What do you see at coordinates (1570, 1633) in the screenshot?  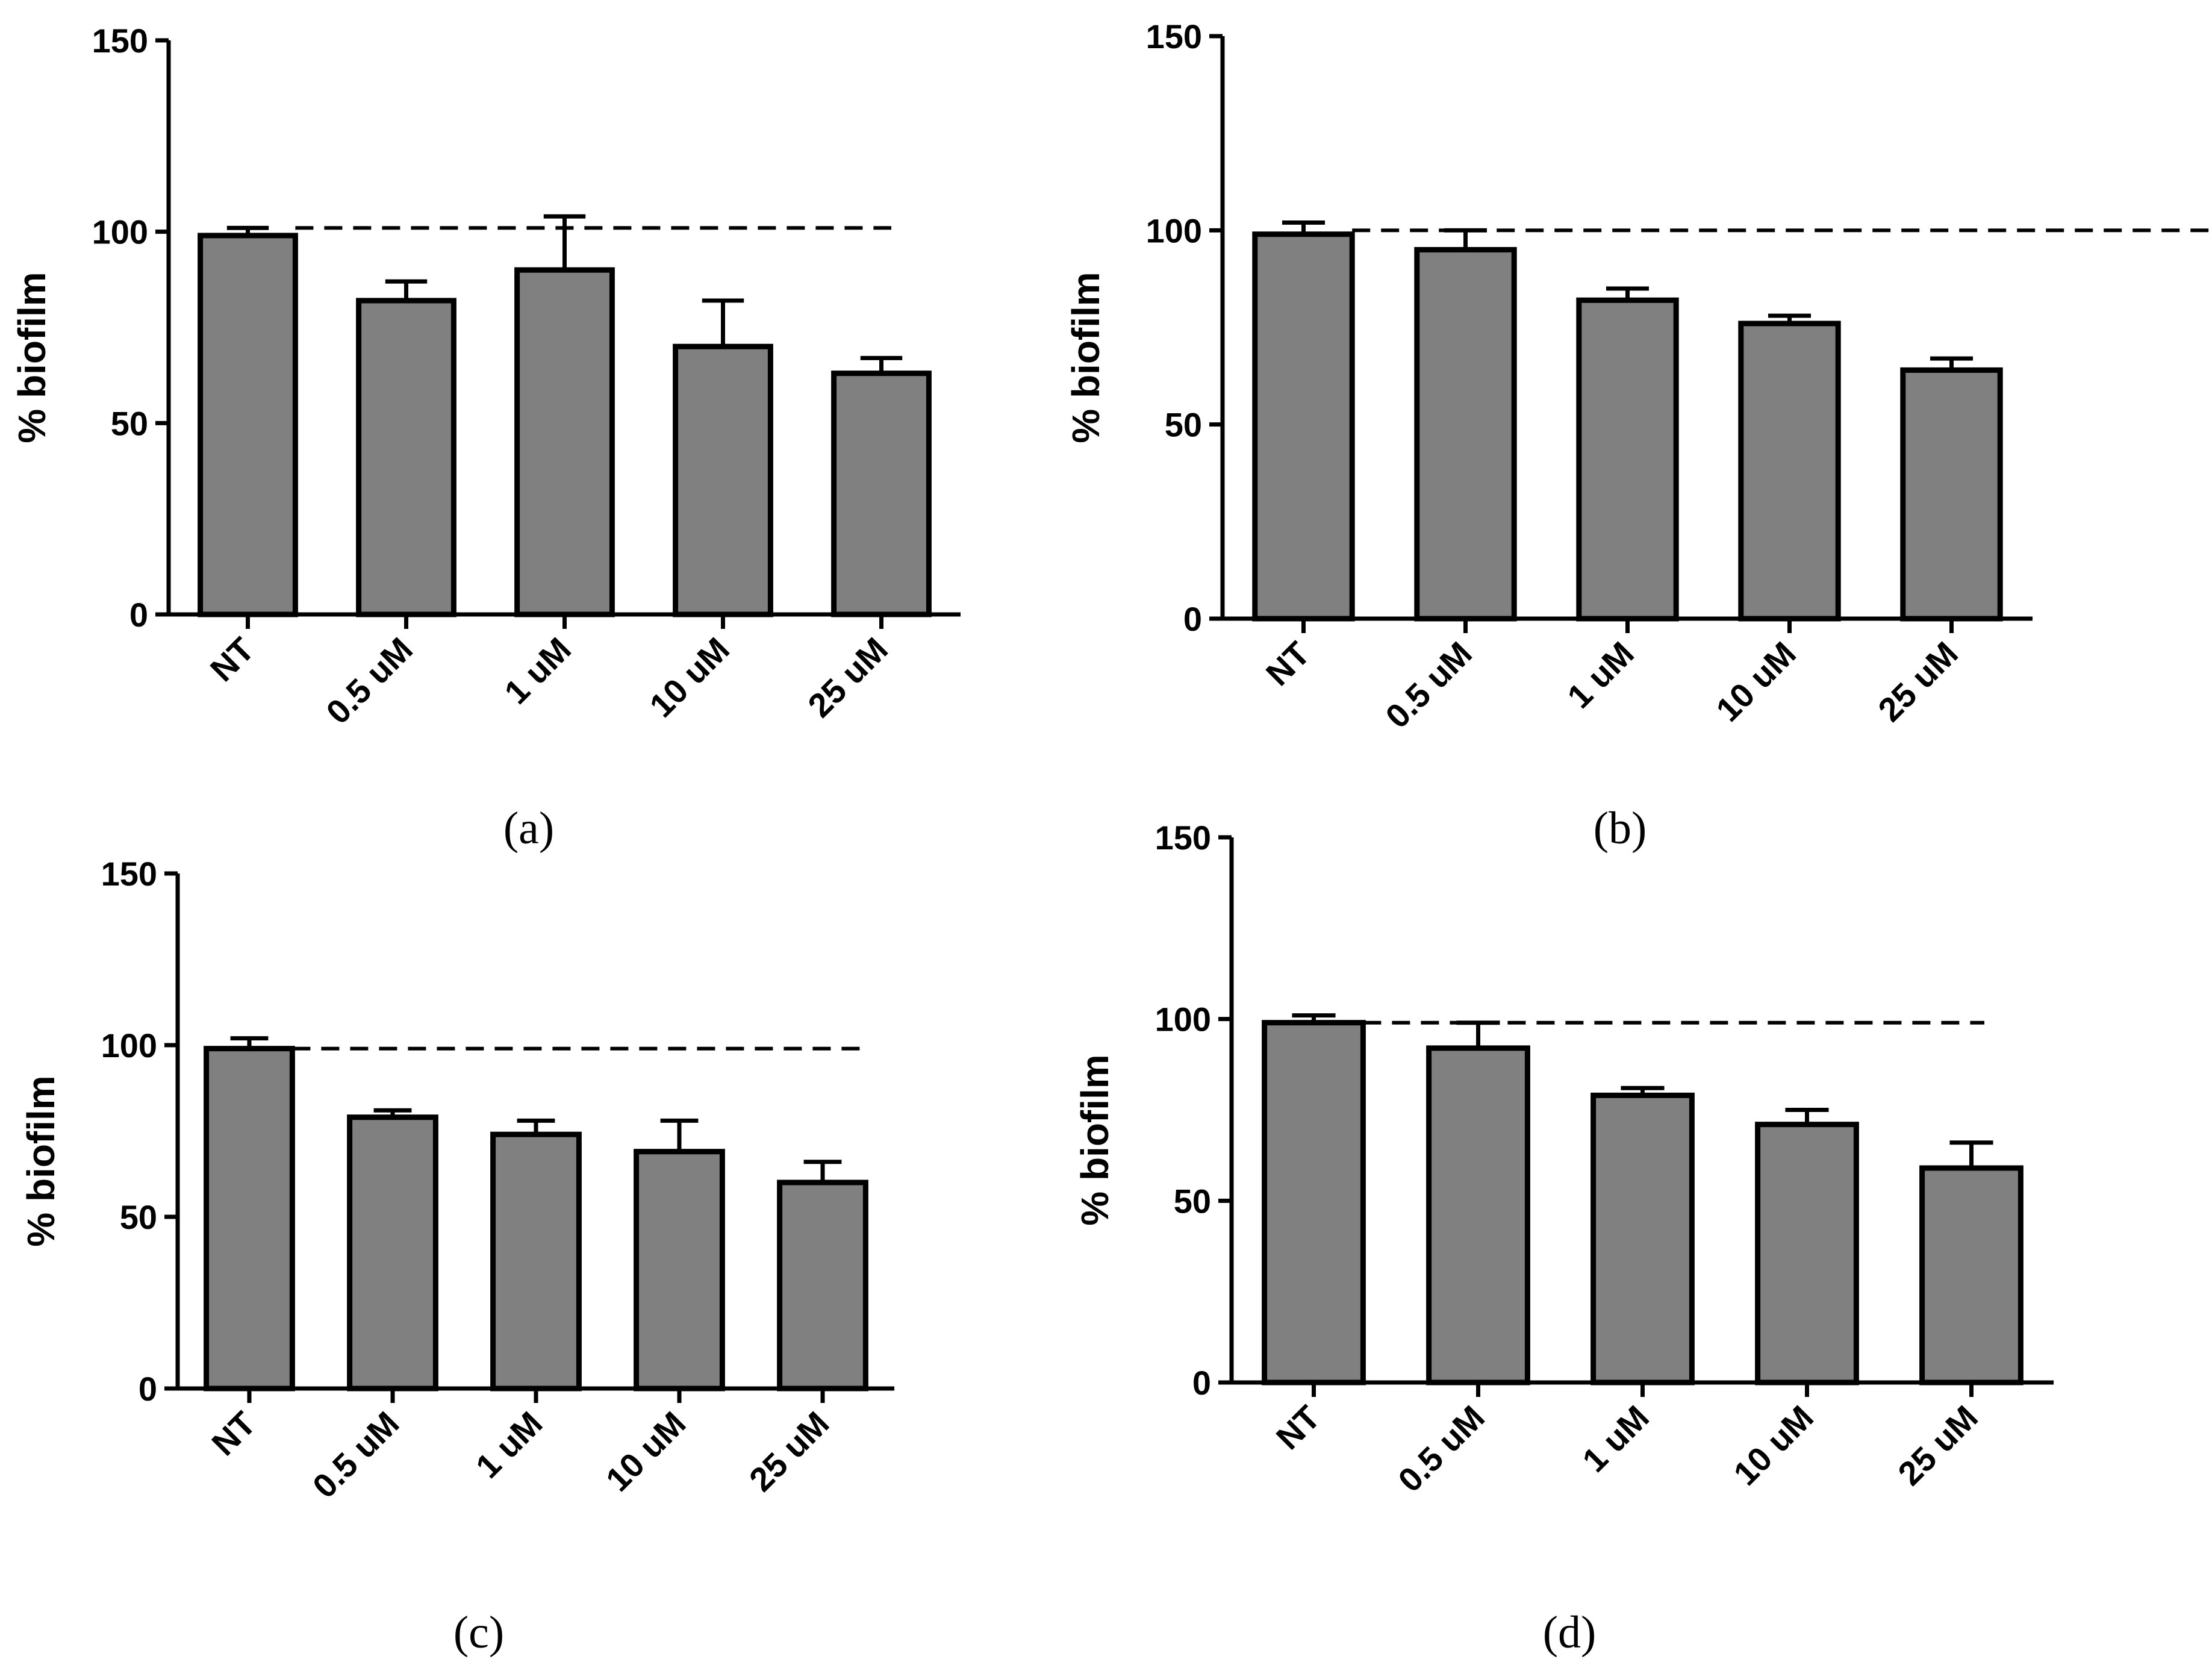 I see `panel-label: (d)` at bounding box center [1570, 1633].